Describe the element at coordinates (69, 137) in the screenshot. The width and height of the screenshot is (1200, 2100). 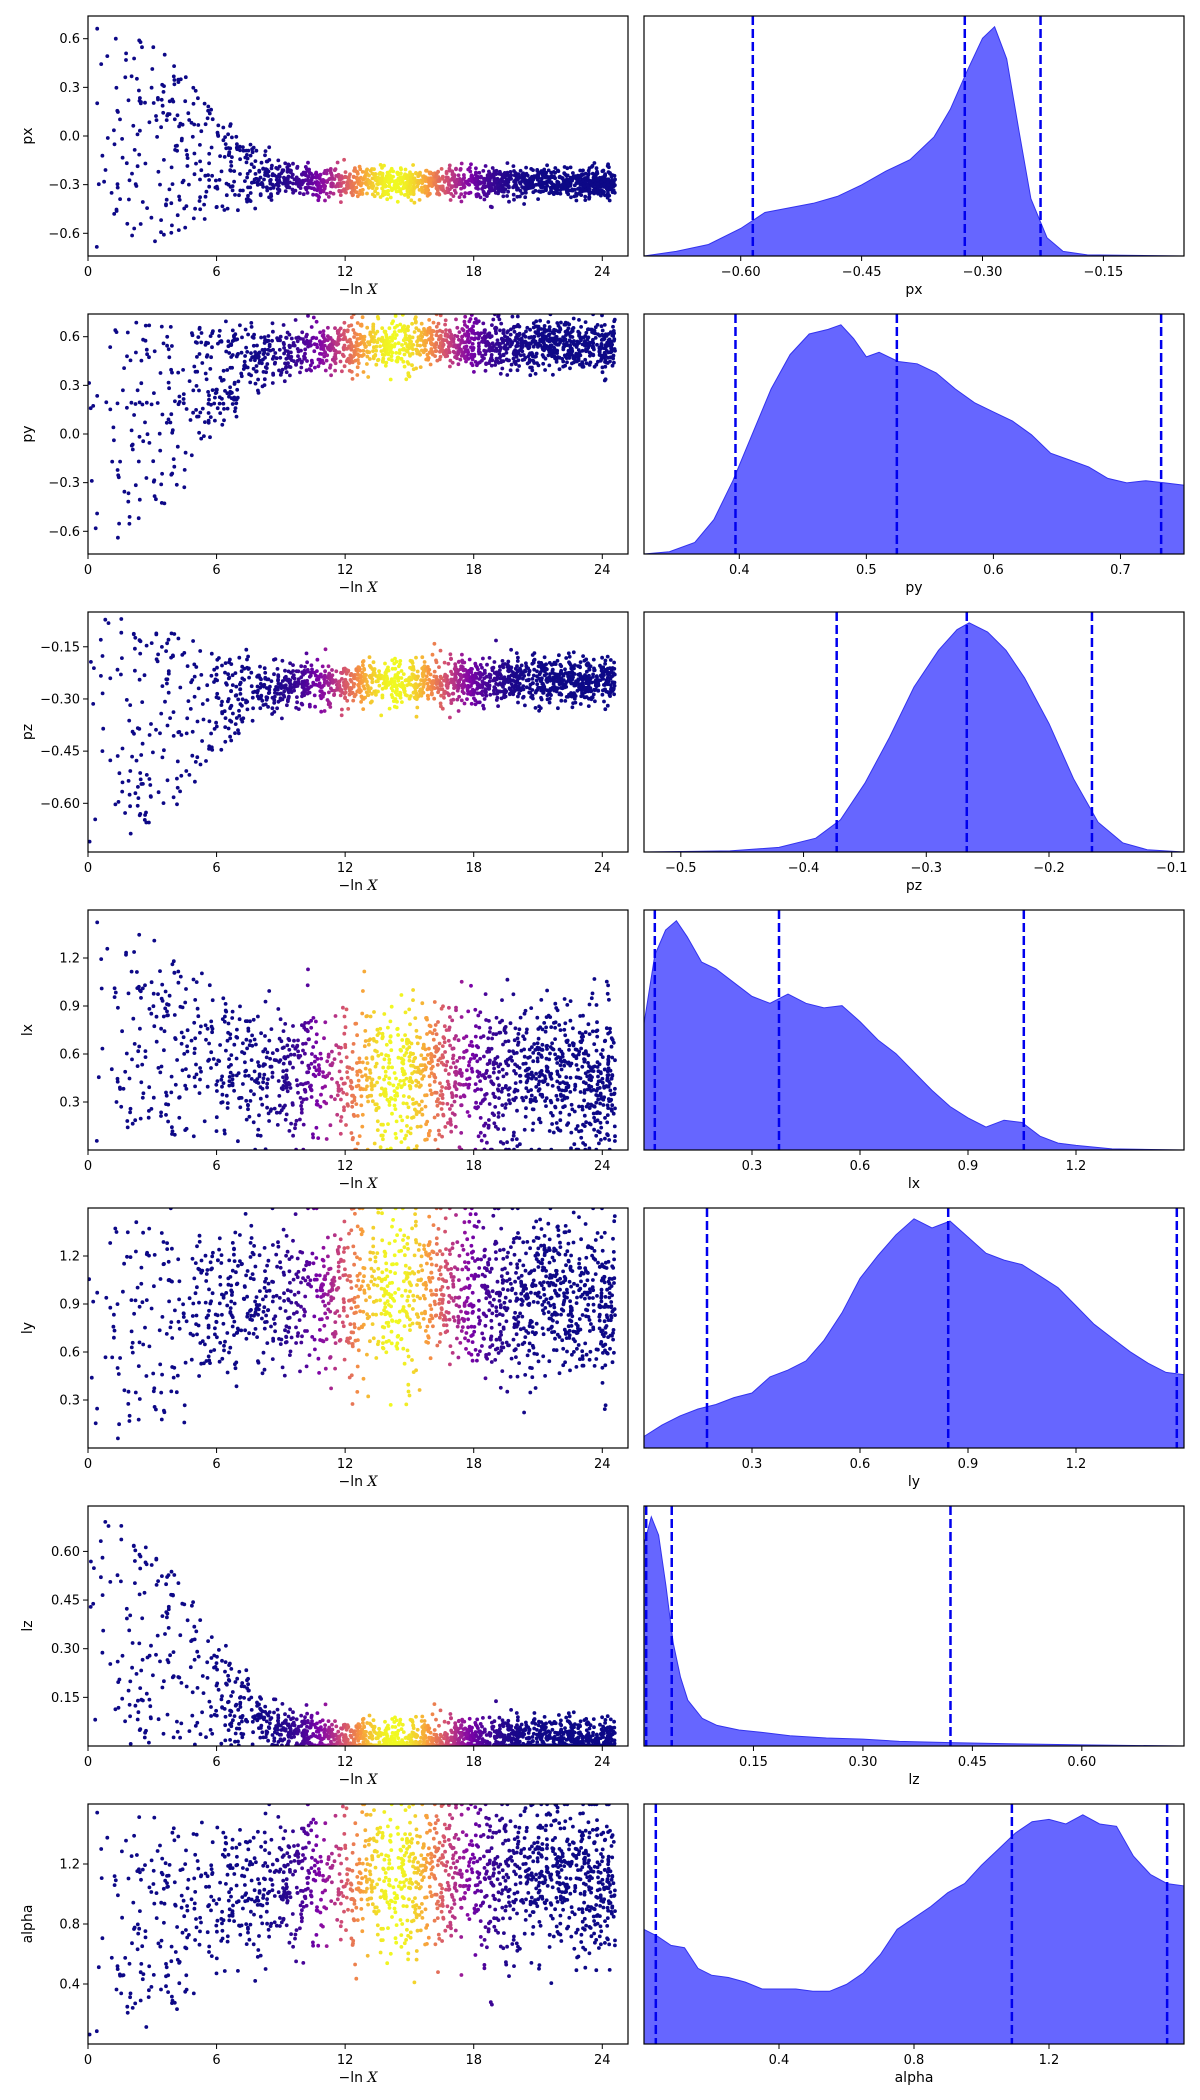
I see `y-tick-label: 0.0` at that location.